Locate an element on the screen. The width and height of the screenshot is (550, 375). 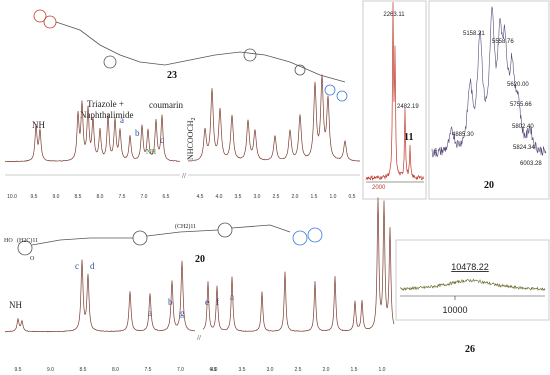
structure-label: O is located at coordinates (32, 259).